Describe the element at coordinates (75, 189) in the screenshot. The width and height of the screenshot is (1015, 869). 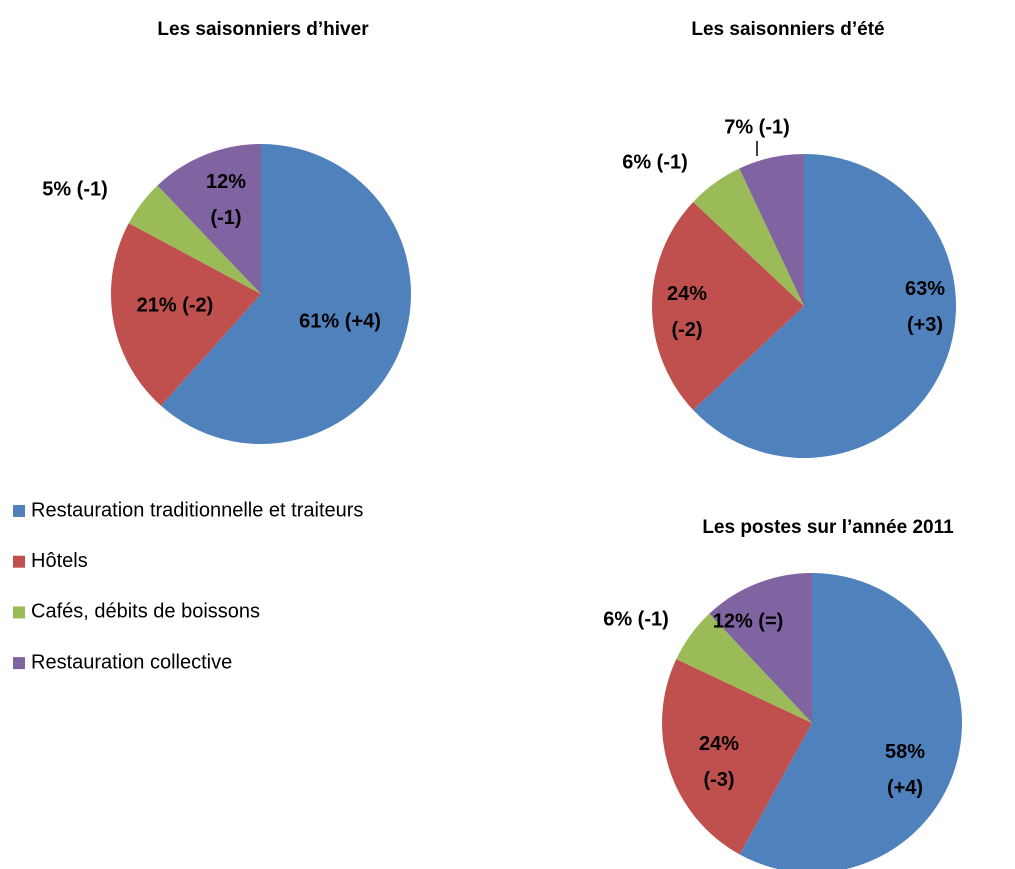
I see `data-label: 5% (-1)` at that location.